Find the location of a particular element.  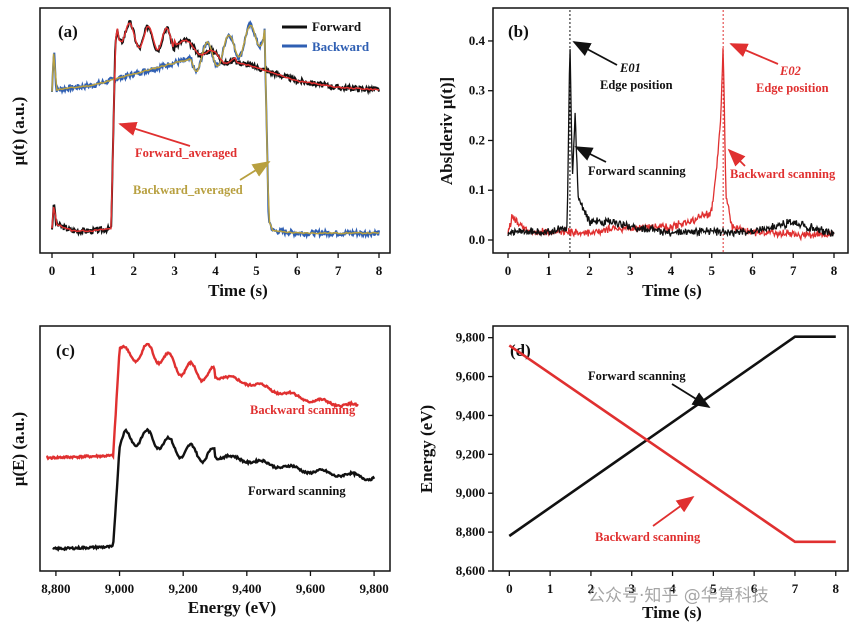

panel-c-x-tick-label: 9,000 is located at coordinates (119, 588).